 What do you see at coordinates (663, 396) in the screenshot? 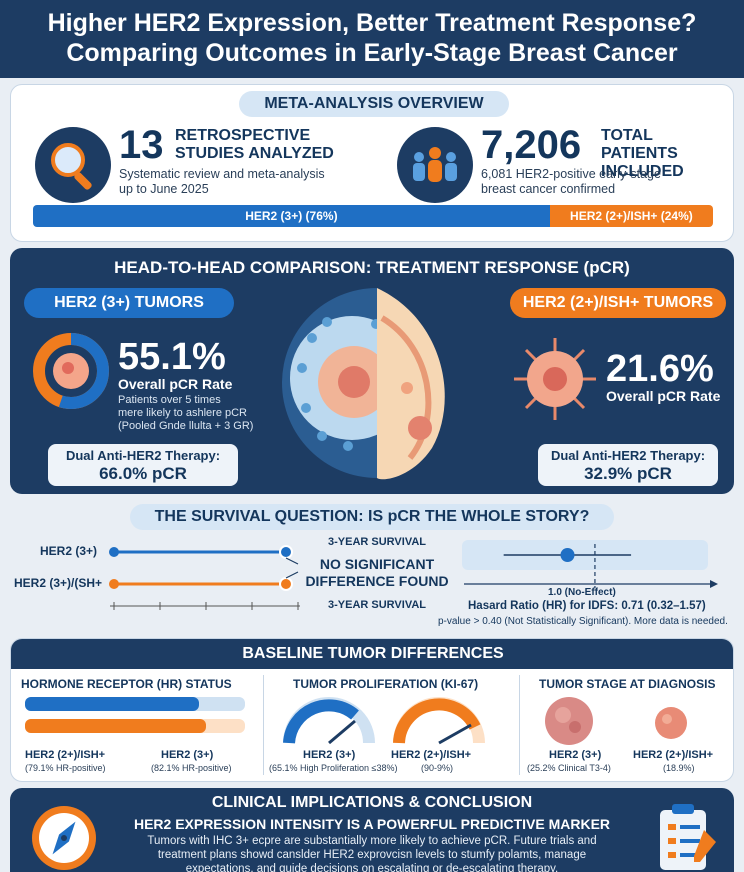
I see `right-pcr-label: Overall pCR Rate` at bounding box center [663, 396].